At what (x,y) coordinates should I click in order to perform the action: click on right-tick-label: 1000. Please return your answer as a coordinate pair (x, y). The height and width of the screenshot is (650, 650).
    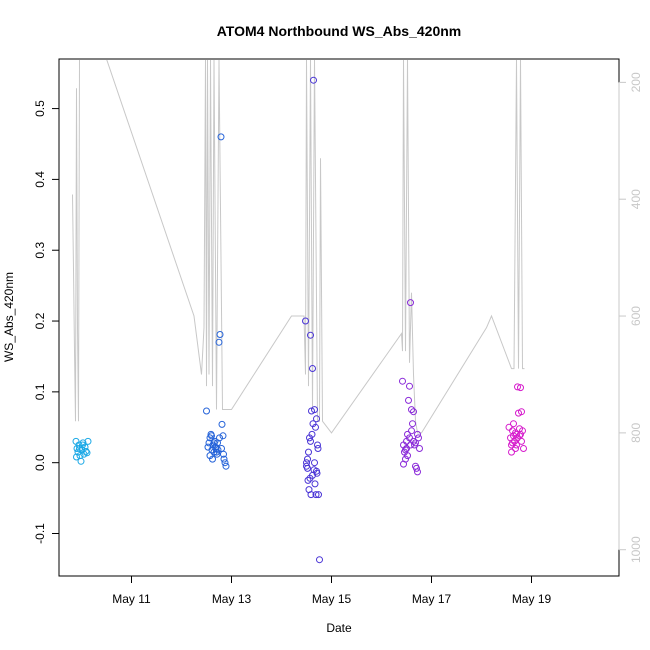
    Looking at the image, I should click on (636, 549).